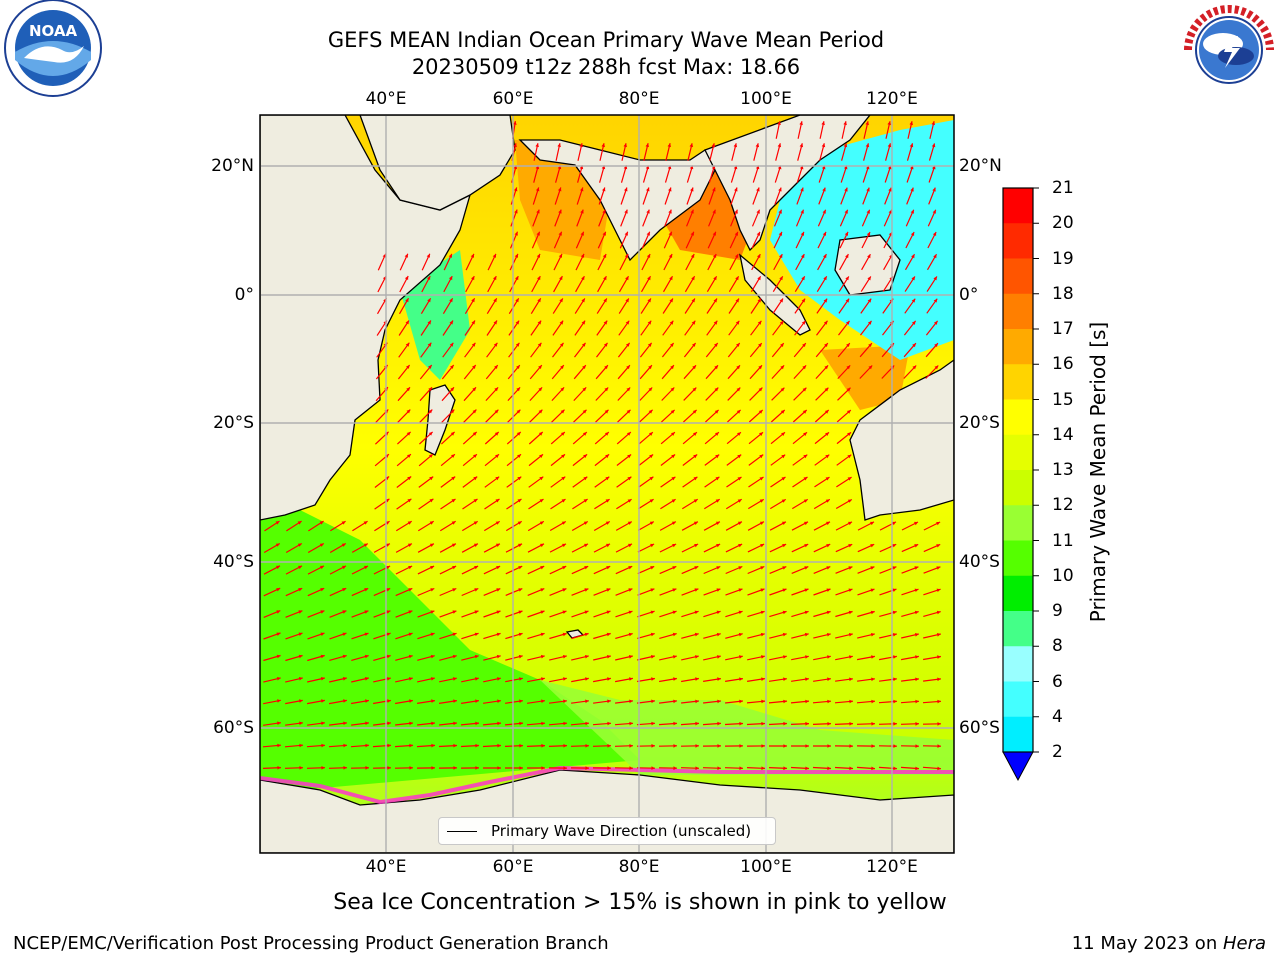 This screenshot has width=1280, height=960. I want to click on lon-label-bottom-80e: 80°E, so click(639, 867).